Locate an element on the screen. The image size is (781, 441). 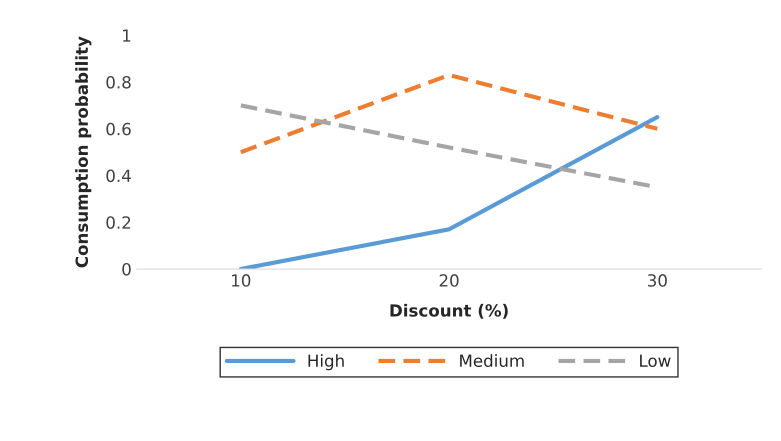
y-tick-label: 0.2 is located at coordinates (118, 222).